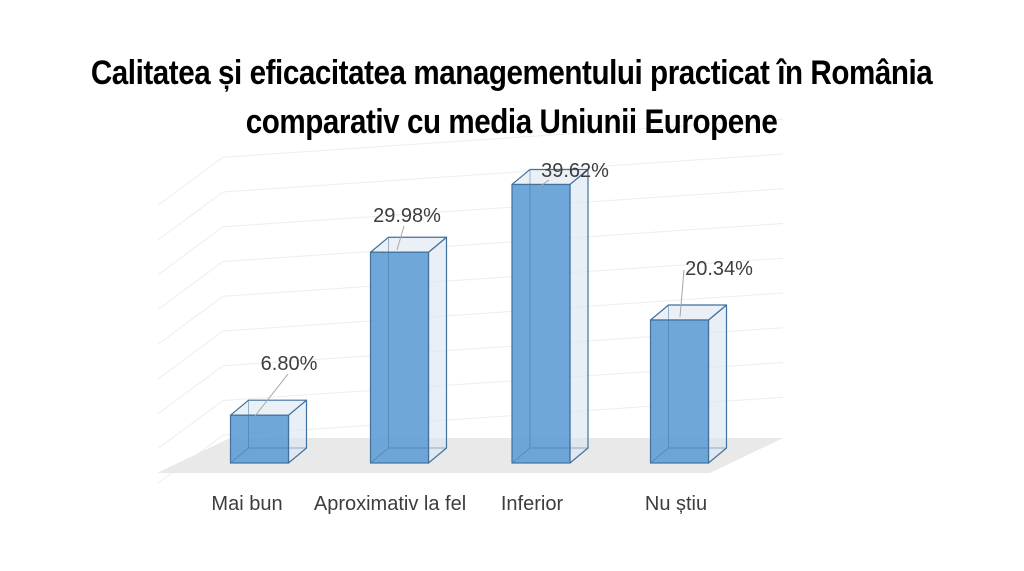  What do you see at coordinates (470, 455) in the screenshot?
I see `chart-floor` at bounding box center [470, 455].